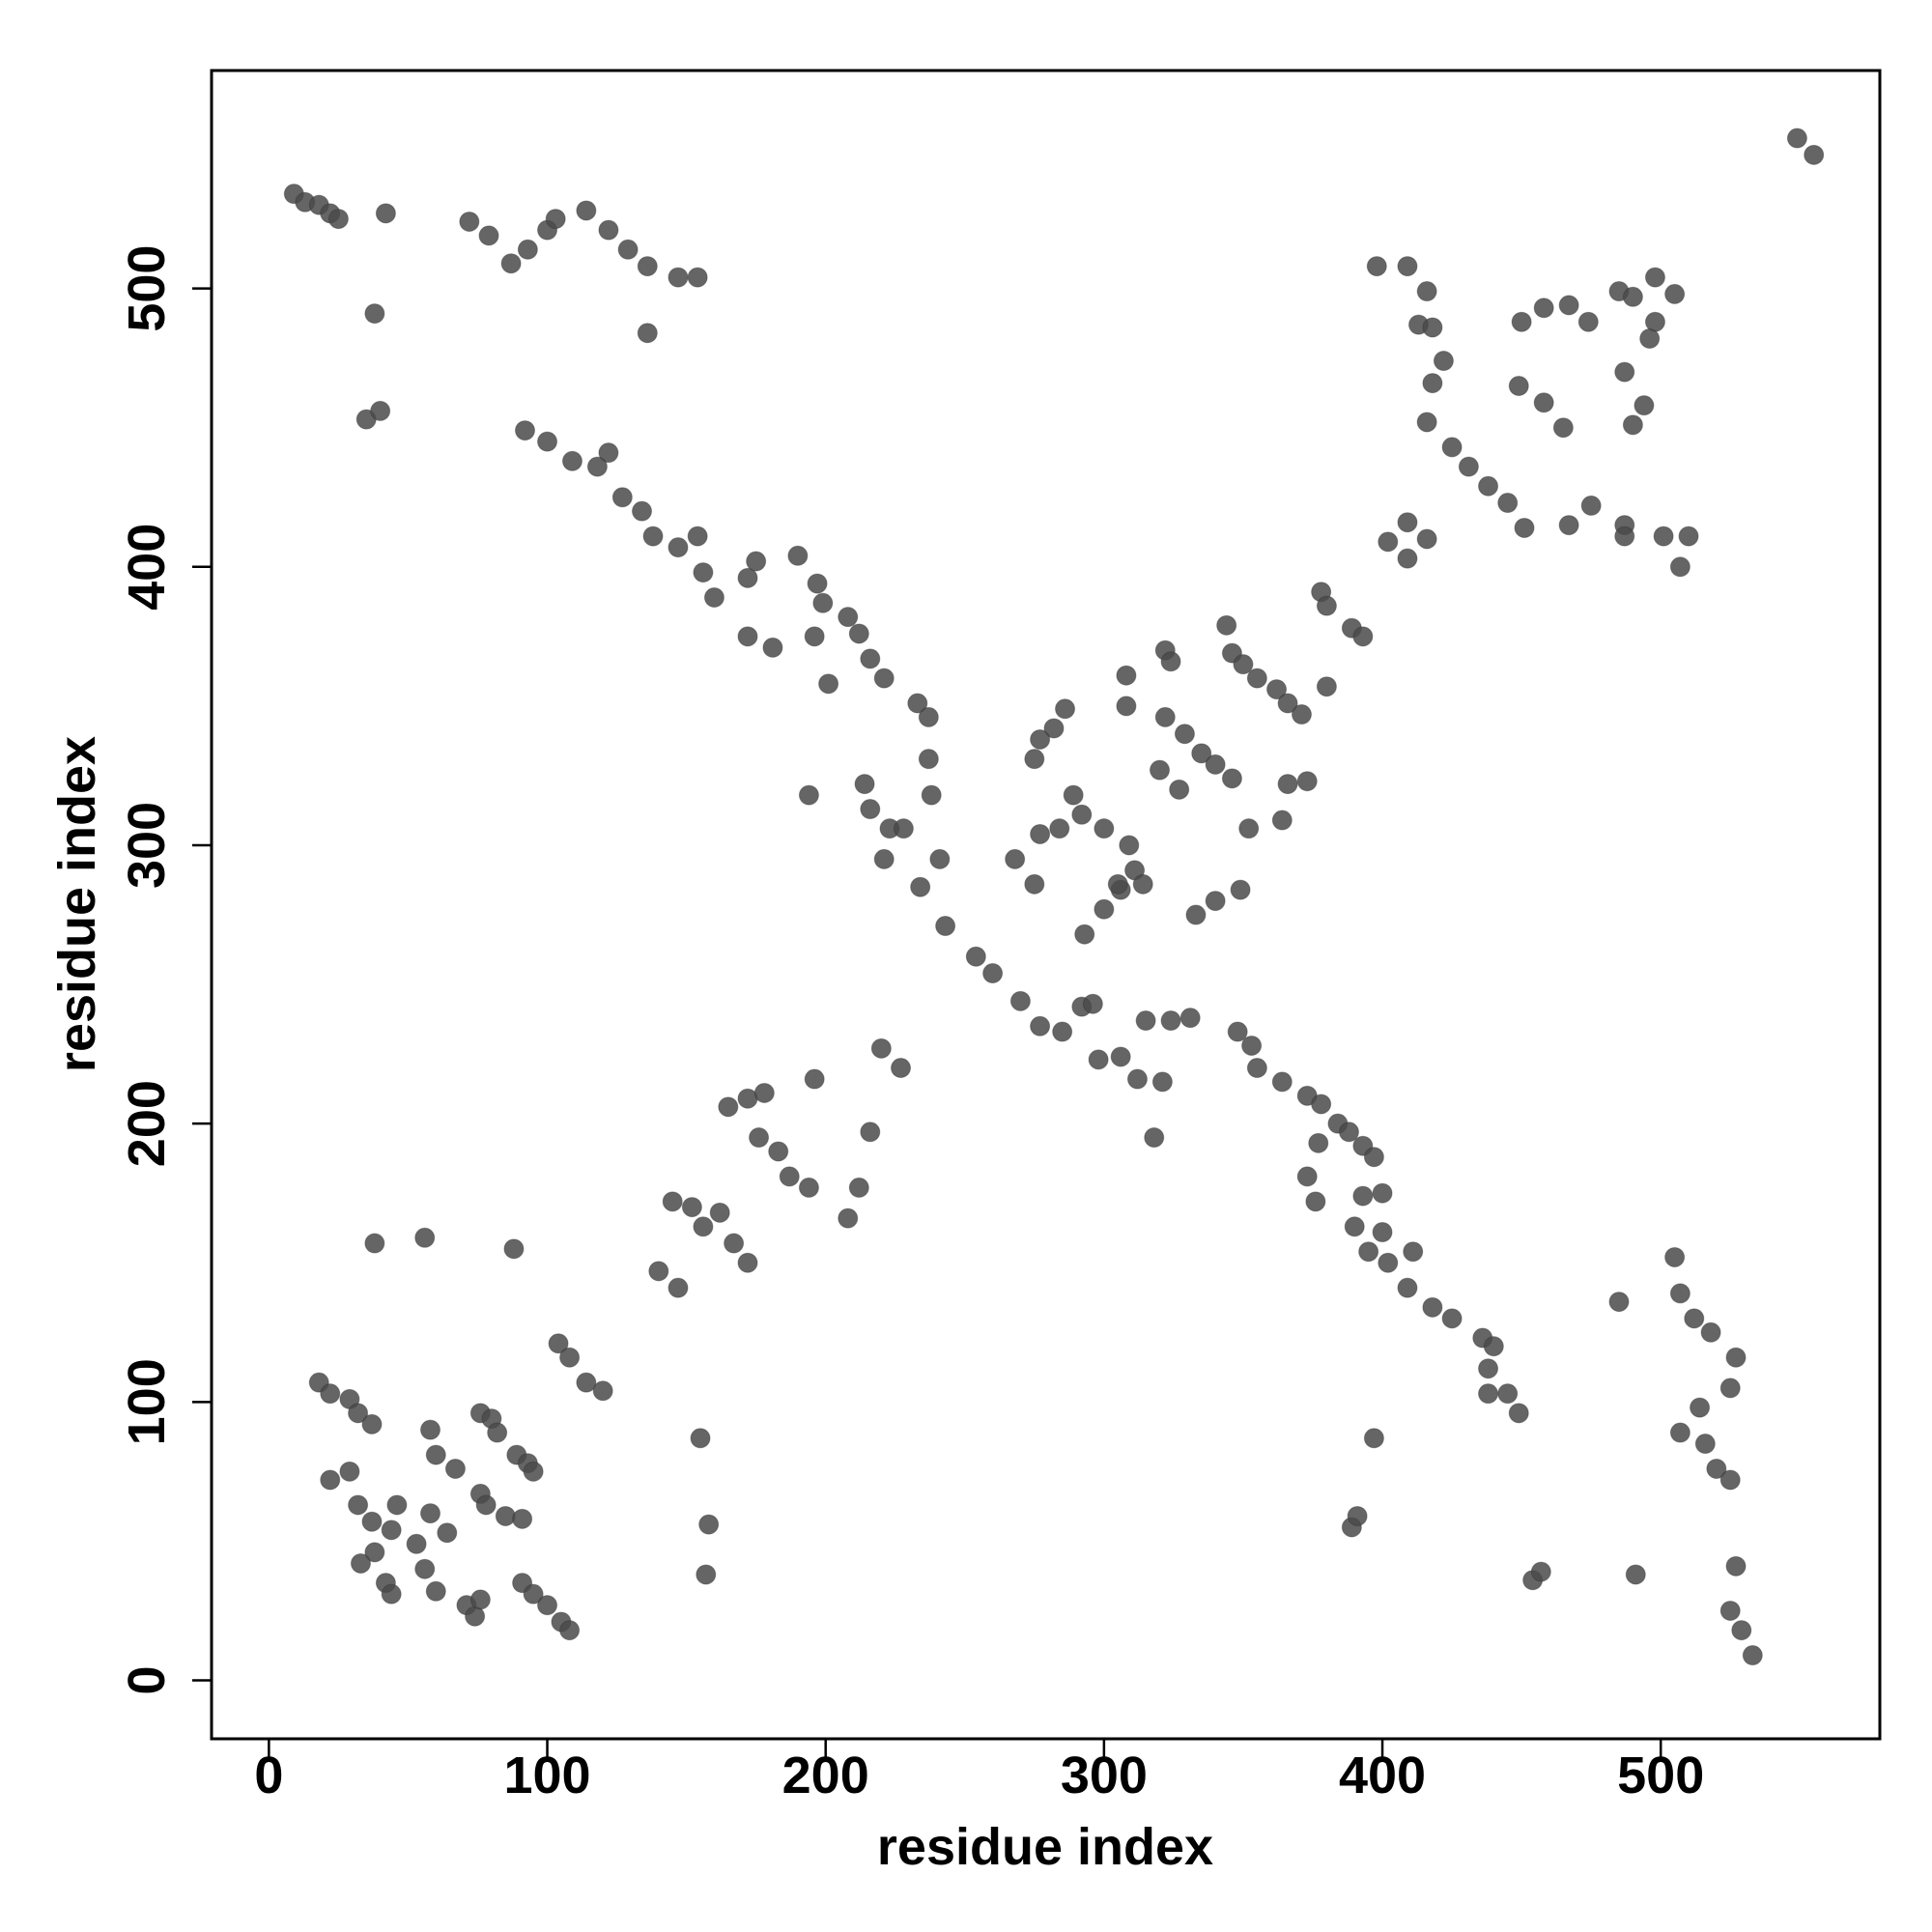 The image size is (1932, 1932). Describe the element at coordinates (1045, 1847) in the screenshot. I see `x-axis-title: residue index` at that location.